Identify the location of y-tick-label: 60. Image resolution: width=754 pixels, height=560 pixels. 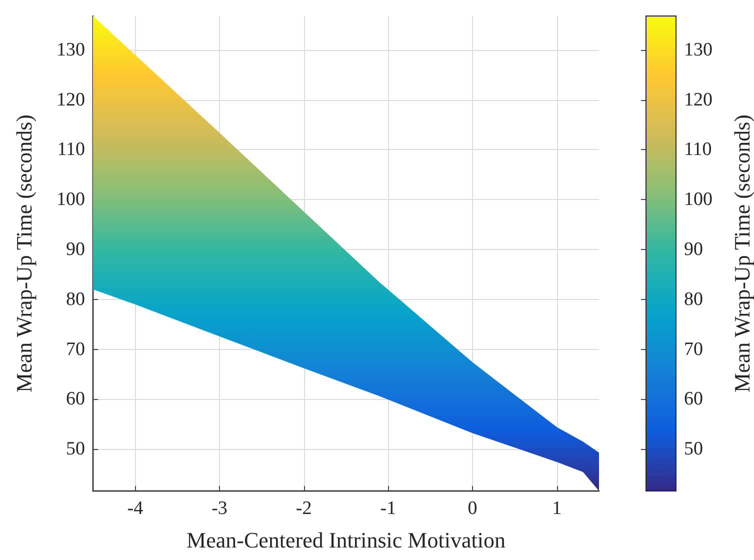
(75, 399).